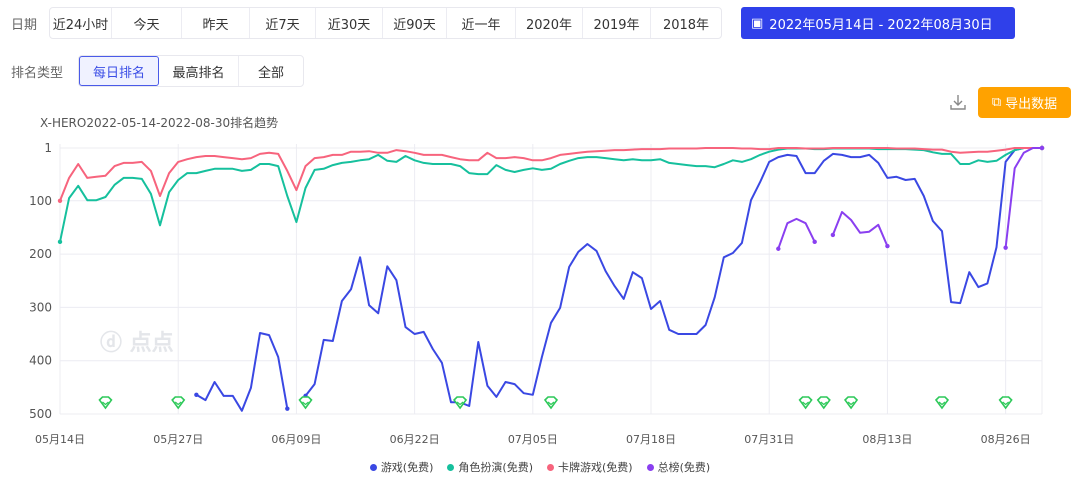 This screenshot has width=1080, height=484. I want to click on date-option: 2019年, so click(617, 23).